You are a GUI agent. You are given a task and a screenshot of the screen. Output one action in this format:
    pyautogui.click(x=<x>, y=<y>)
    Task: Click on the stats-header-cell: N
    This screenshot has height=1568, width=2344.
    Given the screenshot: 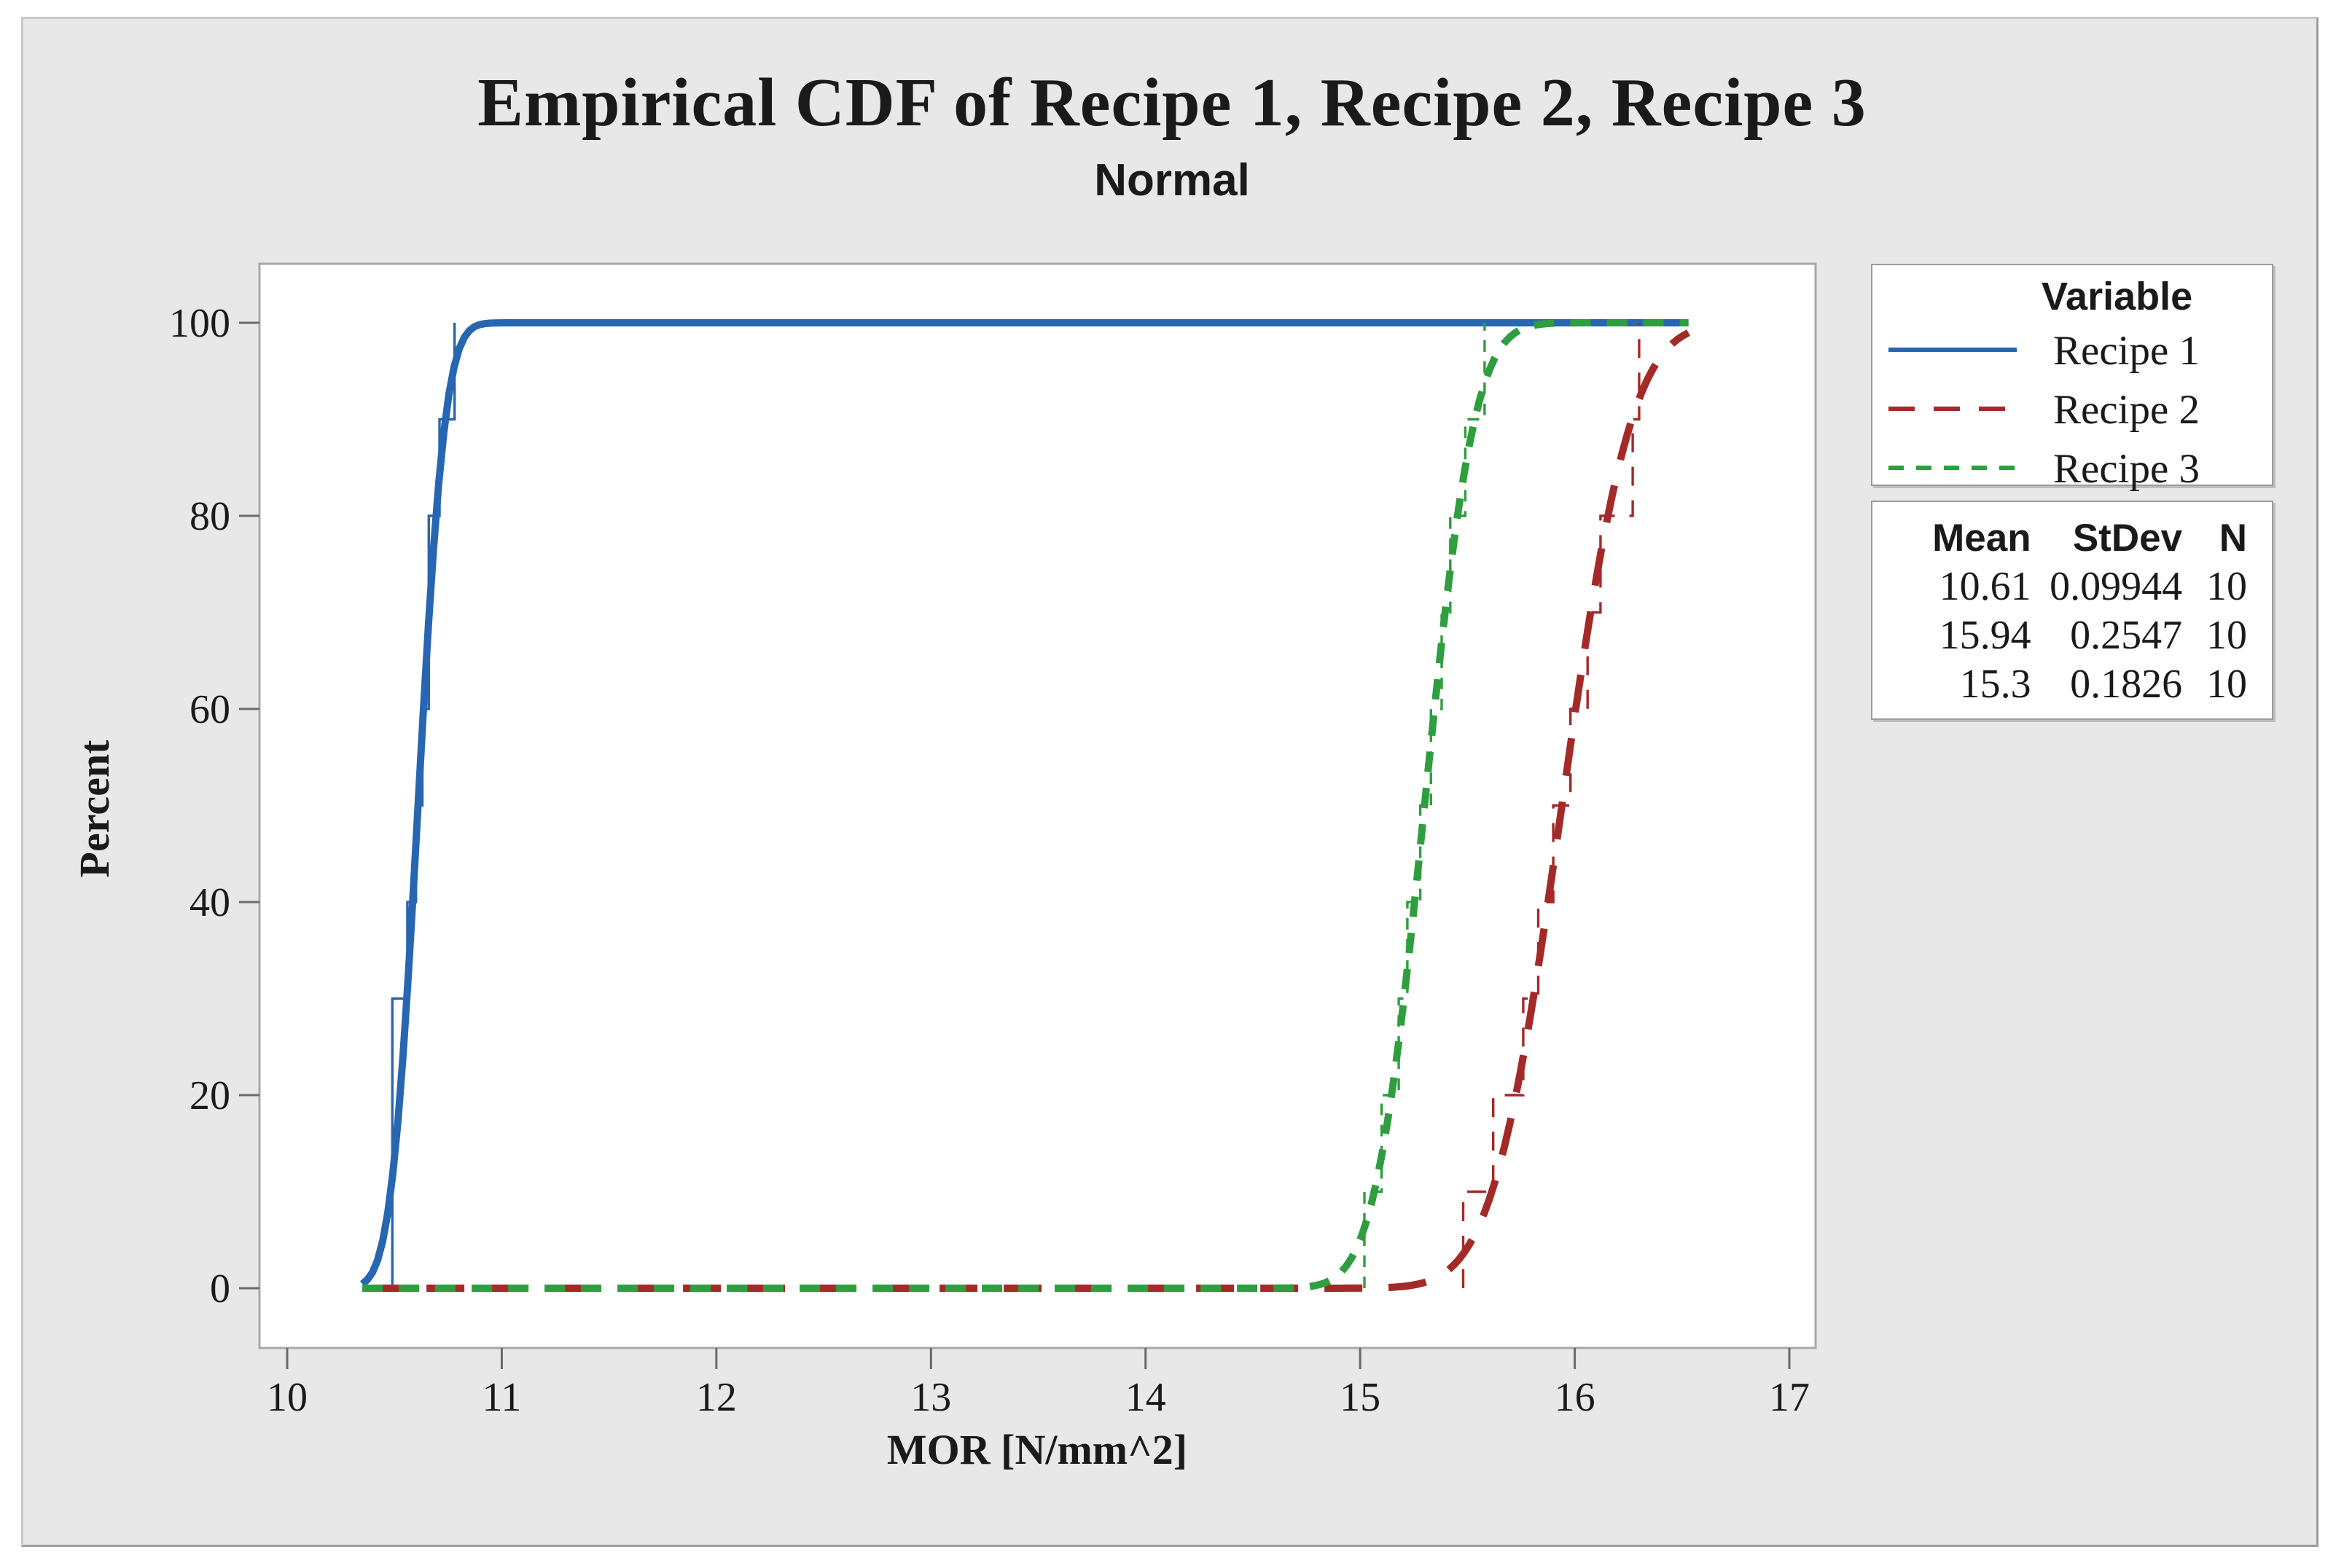 What is the action you would take?
    pyautogui.click(x=2233, y=538)
    